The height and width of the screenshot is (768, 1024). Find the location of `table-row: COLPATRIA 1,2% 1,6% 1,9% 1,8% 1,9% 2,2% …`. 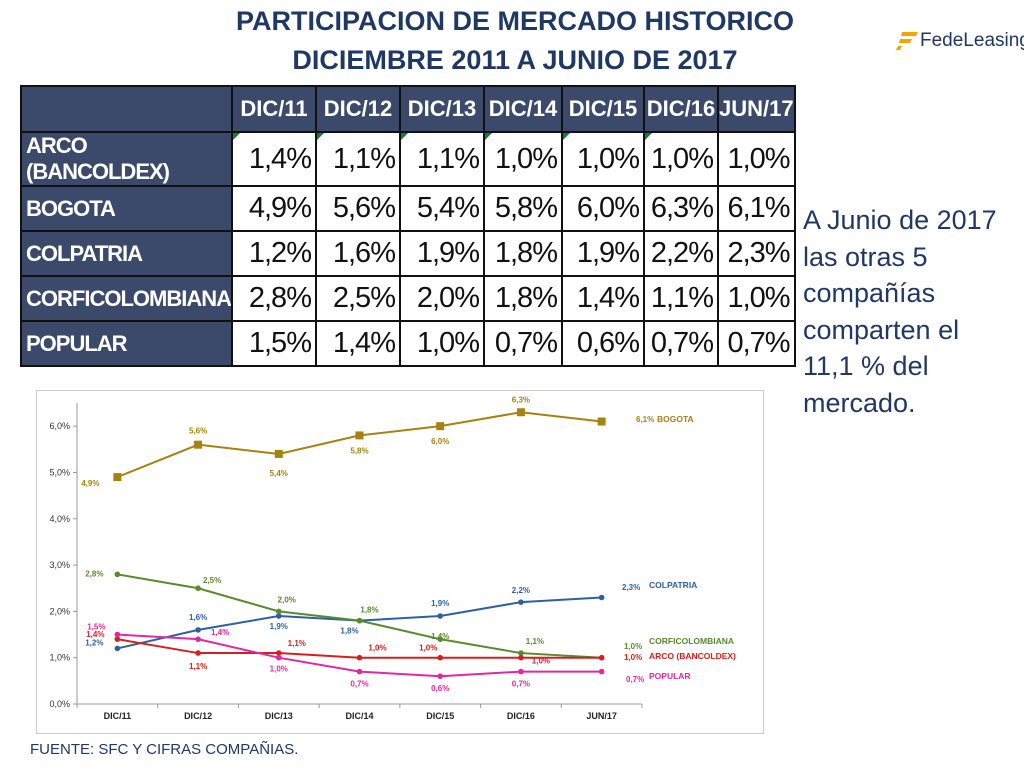

table-row: COLPATRIA 1,2% 1,6% 1,9% 1,8% 1,9% 2,2% … is located at coordinates (408, 253).